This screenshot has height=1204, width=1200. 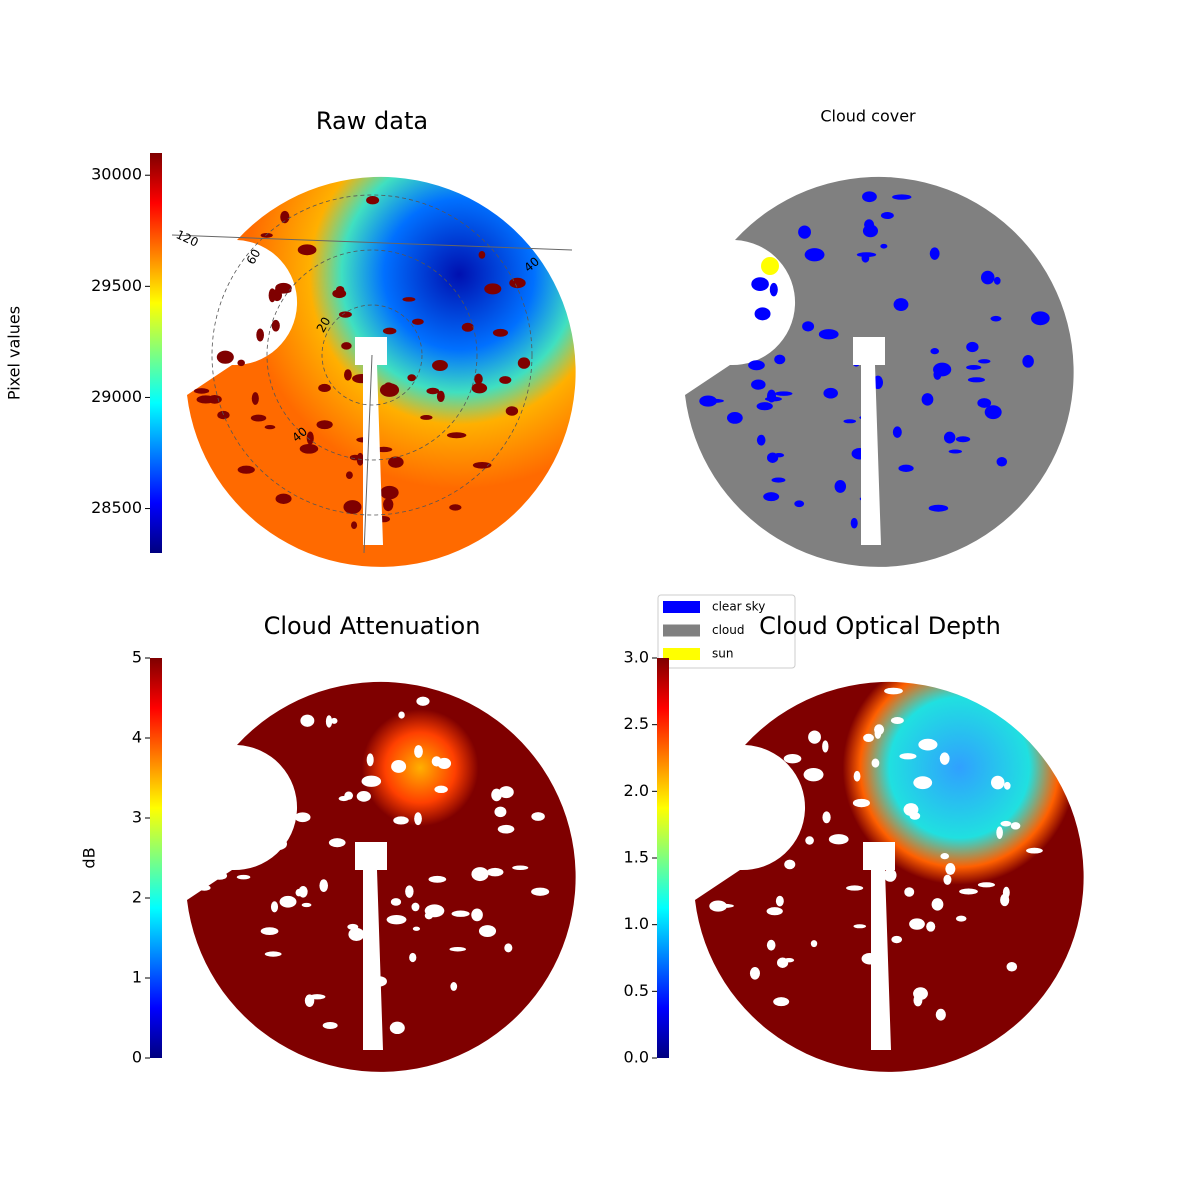 What do you see at coordinates (722, 654) in the screenshot?
I see `legend-label: sun` at bounding box center [722, 654].